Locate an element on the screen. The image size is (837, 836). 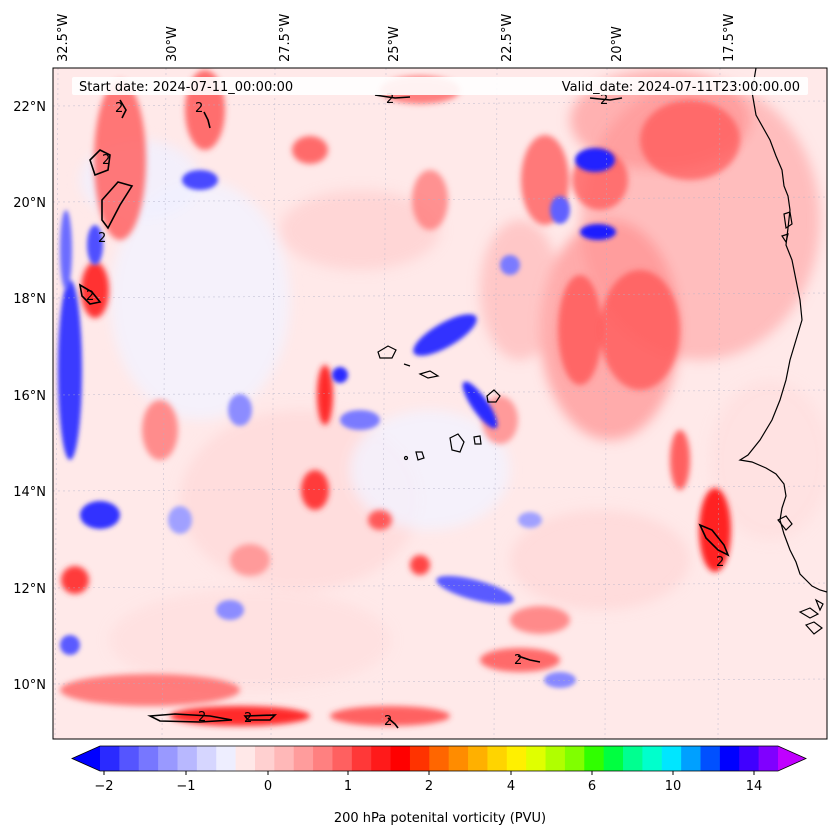
lat-label: 16°N is located at coordinates (29, 396).